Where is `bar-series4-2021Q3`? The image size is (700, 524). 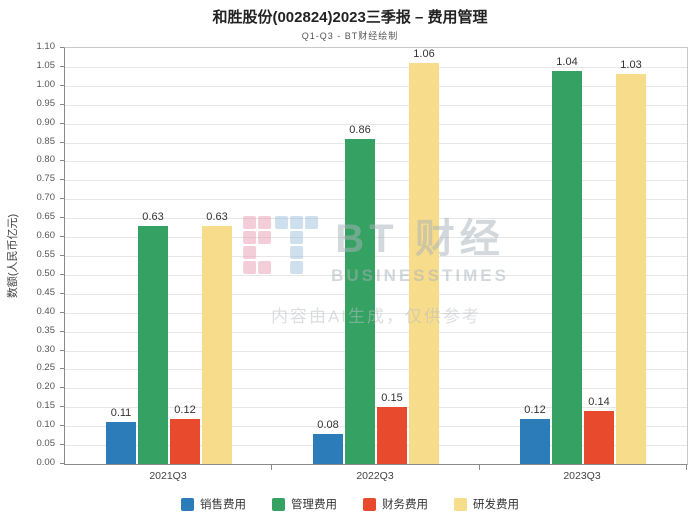
bar-series4-2021Q3 is located at coordinates (217, 345).